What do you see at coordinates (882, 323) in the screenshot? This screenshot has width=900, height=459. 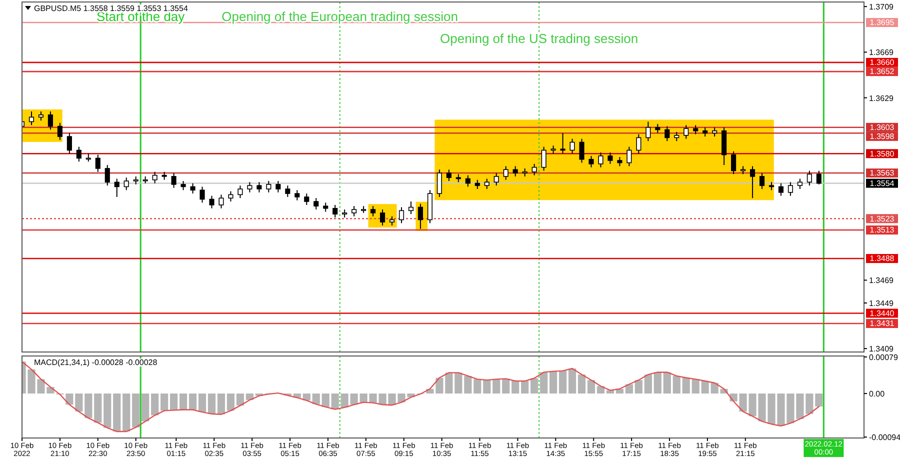 I see `ref-line-label: 1.3431` at bounding box center [882, 323].